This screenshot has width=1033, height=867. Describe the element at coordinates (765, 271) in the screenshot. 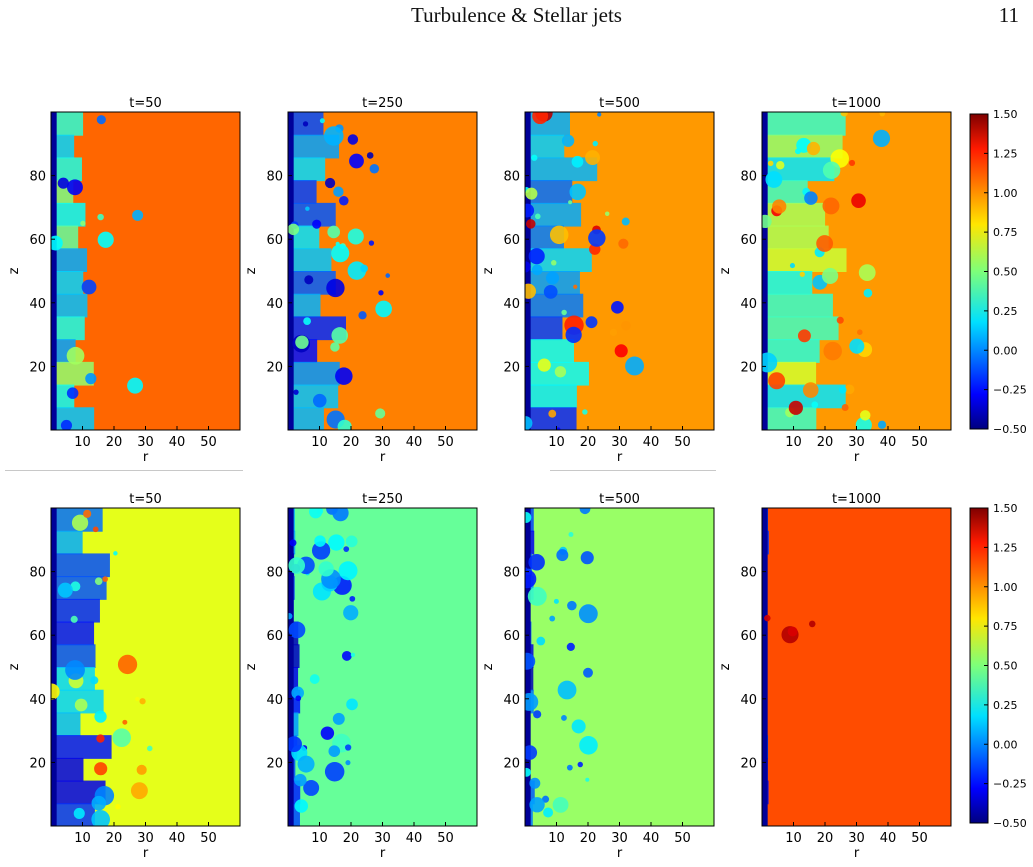

I see `axis-jet-column` at that location.